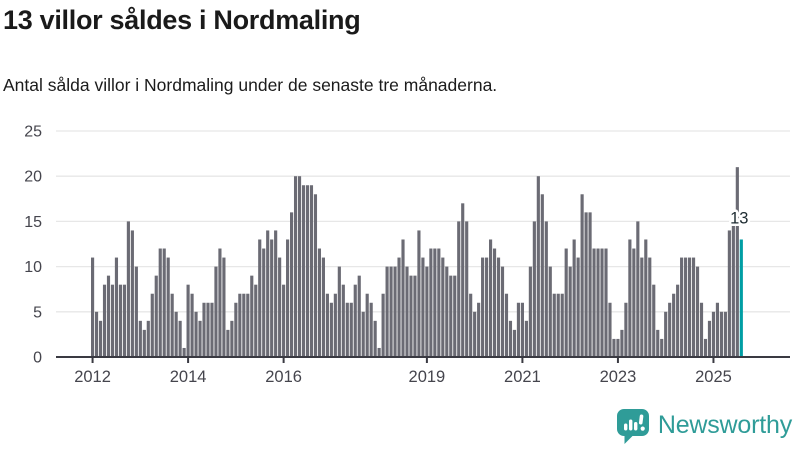 The image size is (800, 450). What do you see at coordinates (33, 177) in the screenshot?
I see `y-tick-label: 20` at bounding box center [33, 177].